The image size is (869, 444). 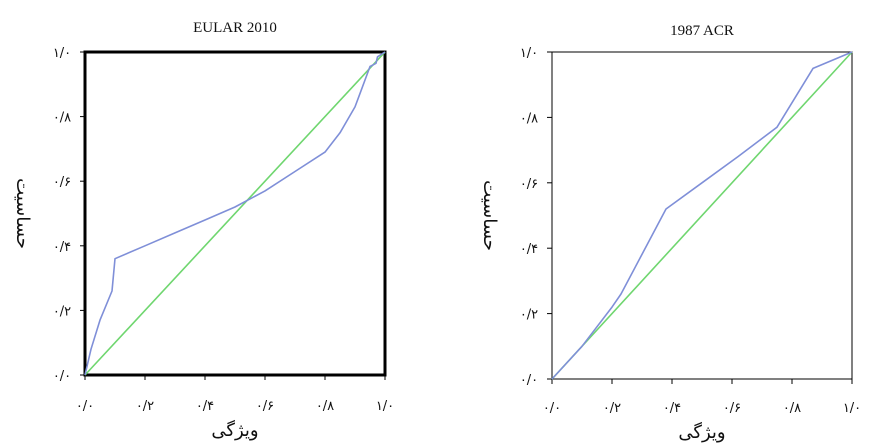 I want to click on chart-title: 1987 ACR, so click(x=702, y=31).